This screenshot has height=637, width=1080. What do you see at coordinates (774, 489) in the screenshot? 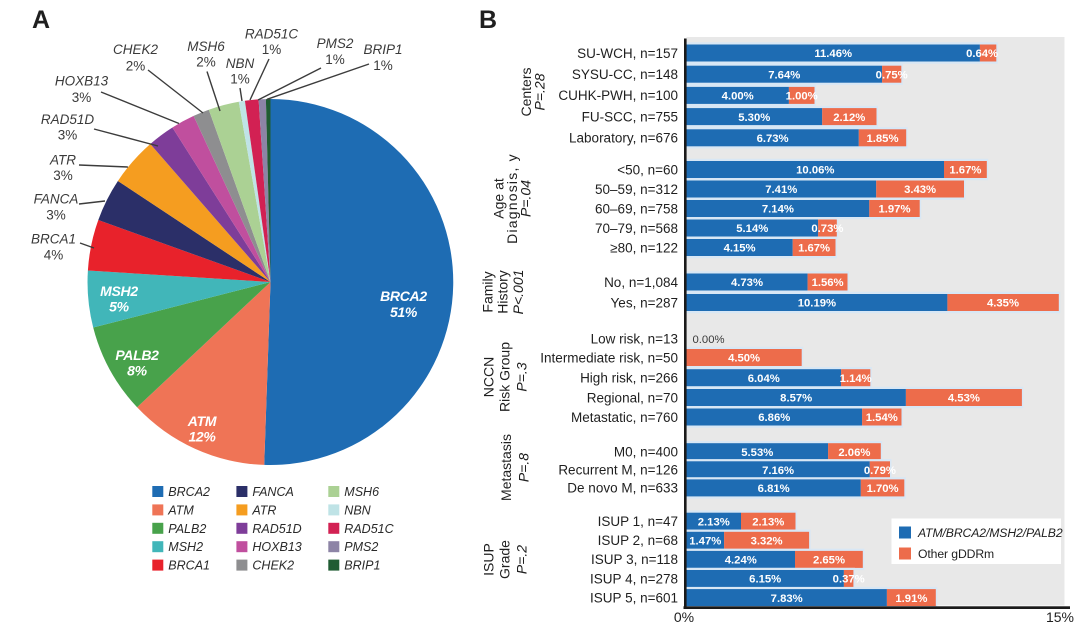
I see `svg-text: 6.81%` at bounding box center [774, 489].